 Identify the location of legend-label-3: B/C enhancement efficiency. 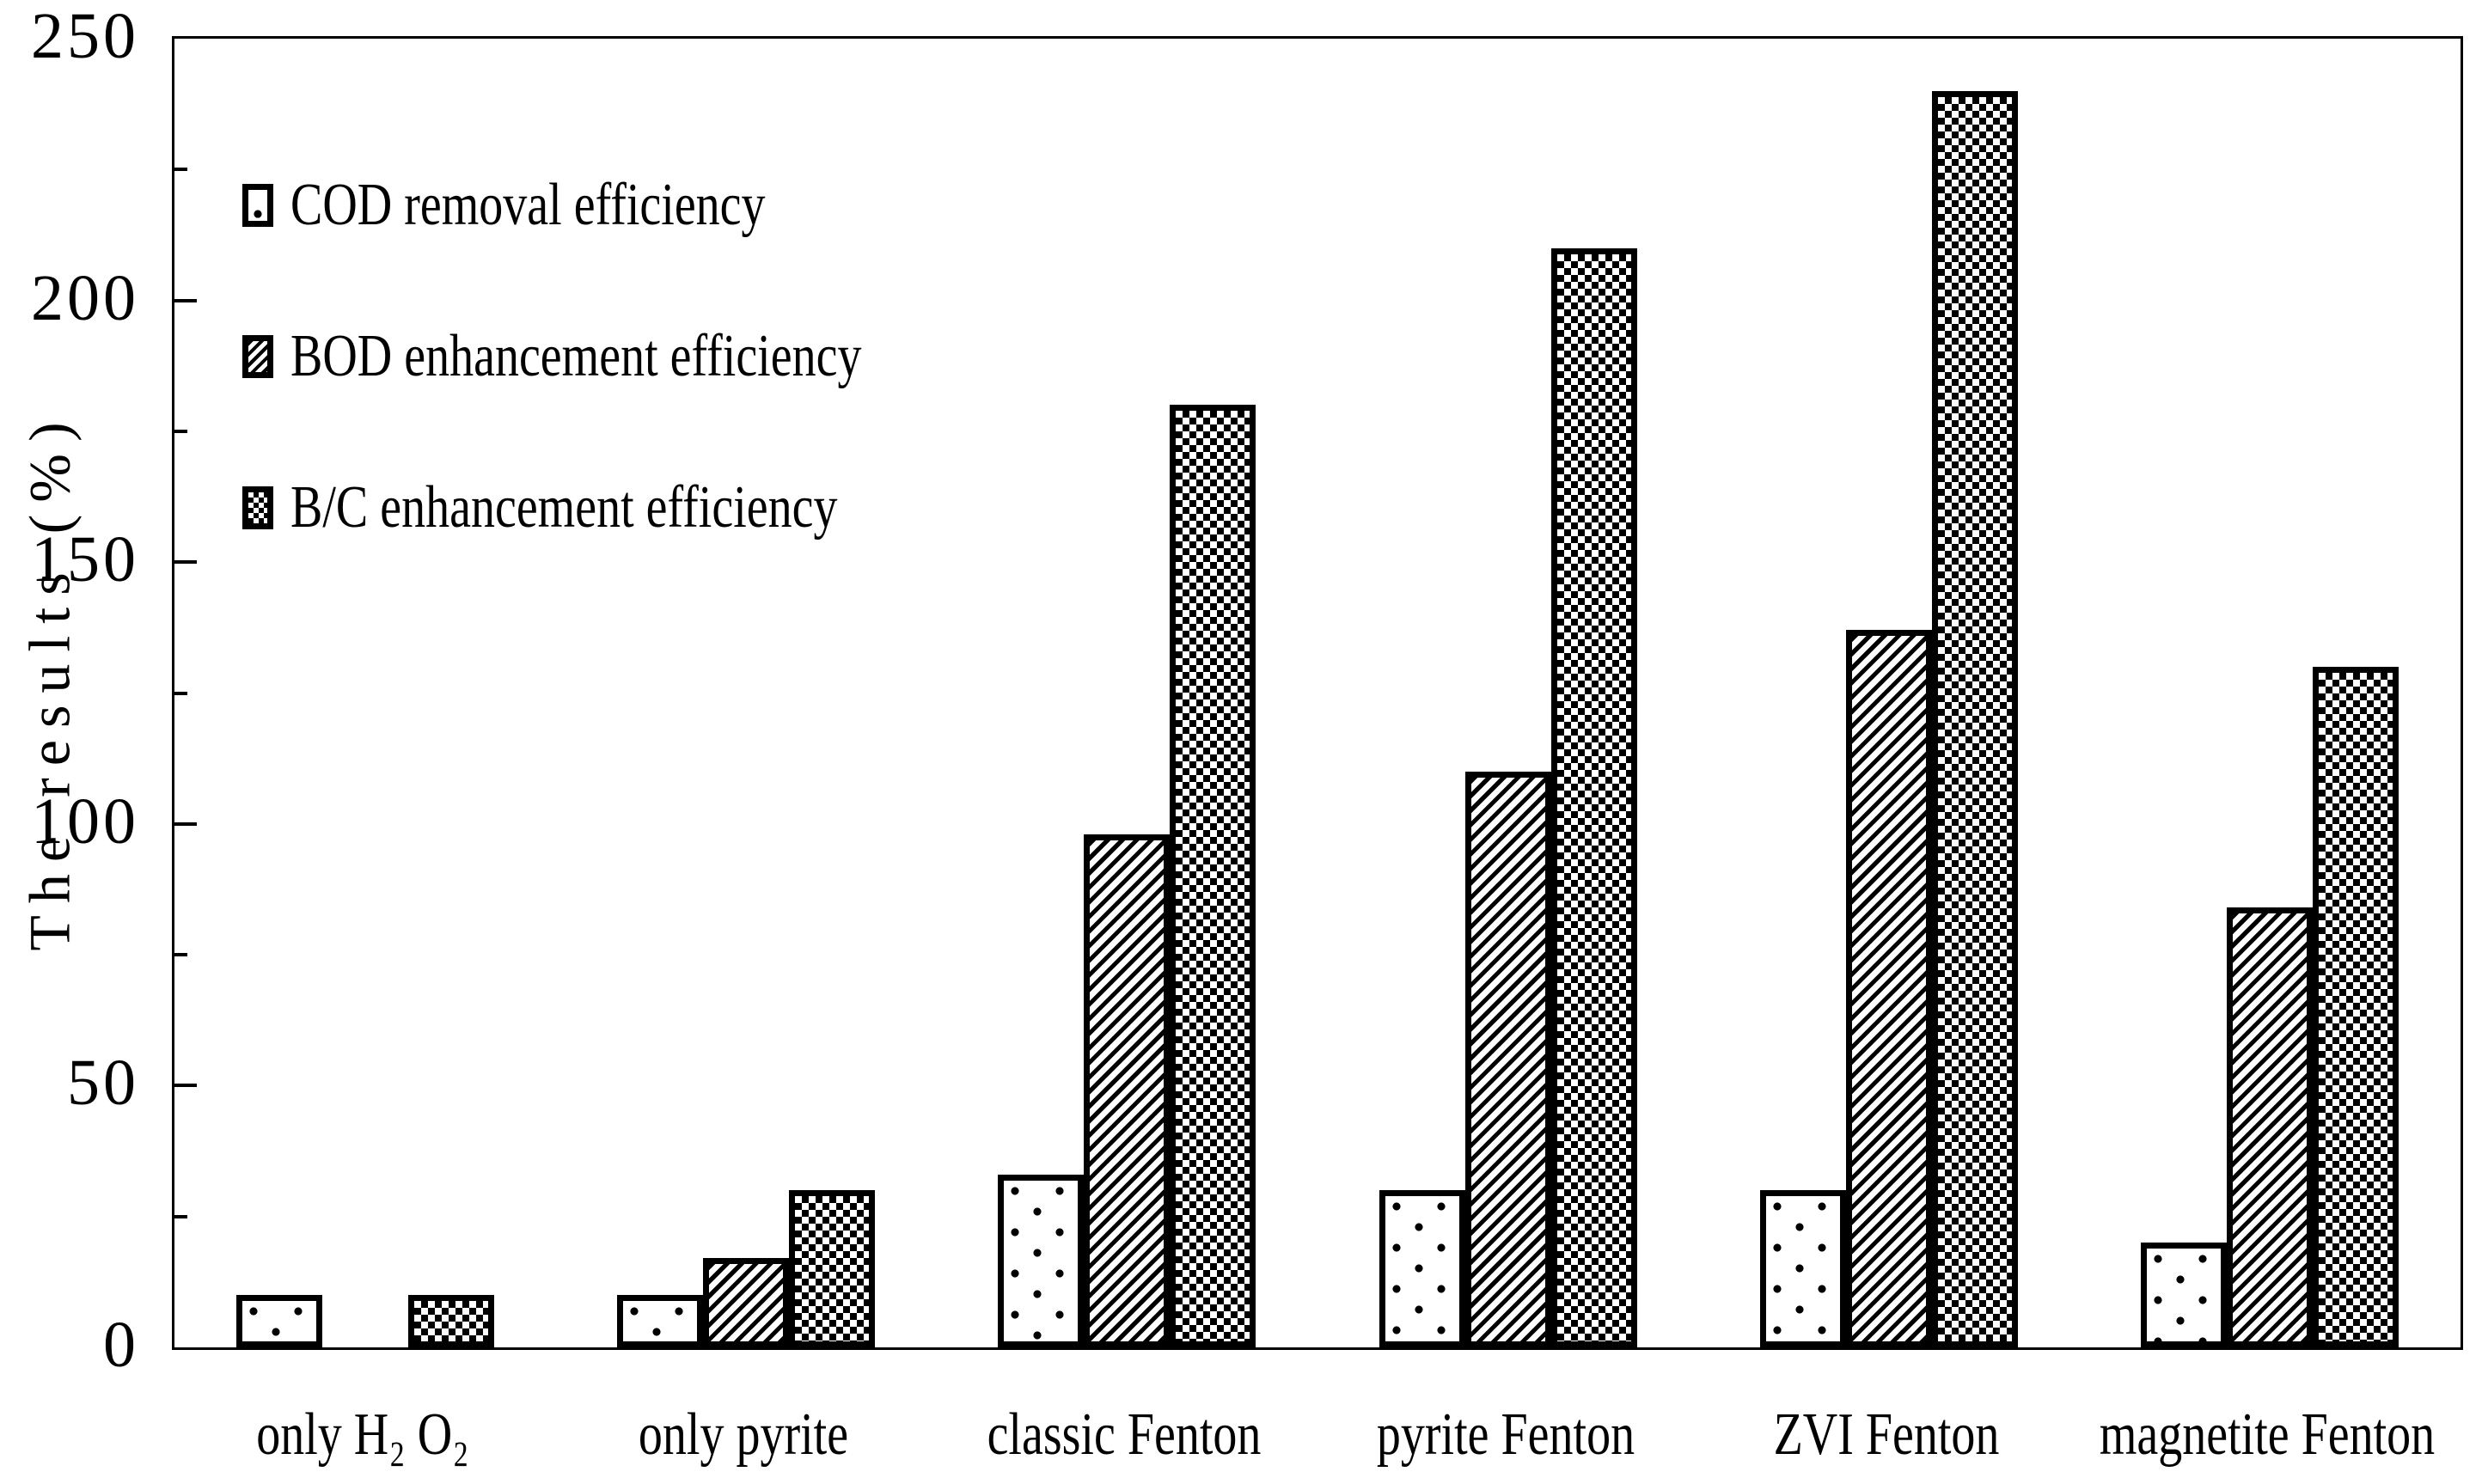
(564, 507).